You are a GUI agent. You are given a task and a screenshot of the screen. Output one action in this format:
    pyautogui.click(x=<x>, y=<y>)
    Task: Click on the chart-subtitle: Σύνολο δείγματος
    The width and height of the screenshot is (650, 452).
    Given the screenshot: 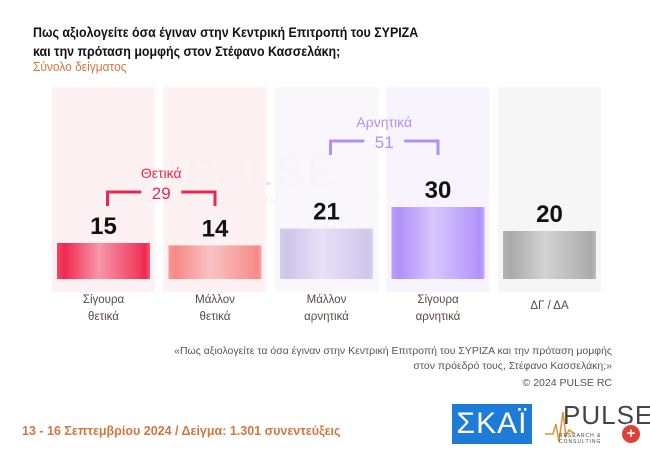 What is the action you would take?
    pyautogui.click(x=80, y=66)
    